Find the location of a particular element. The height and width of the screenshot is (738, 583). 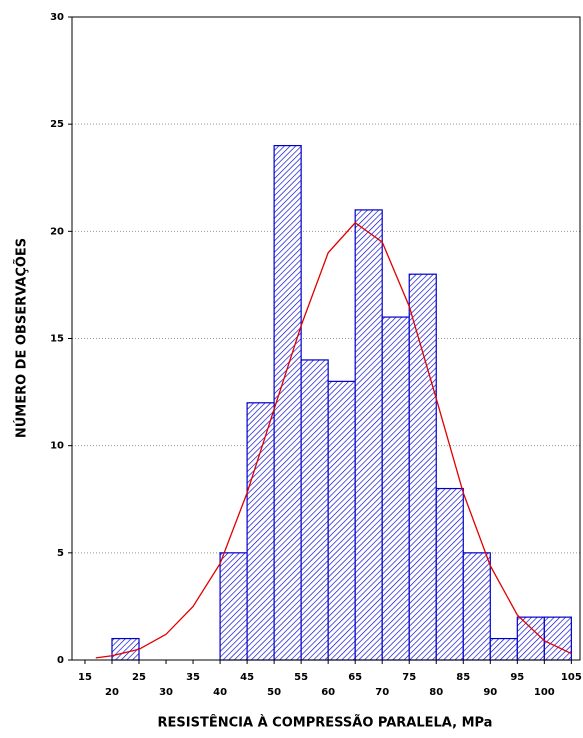

x-tick-label: 20 is located at coordinates (112, 692).